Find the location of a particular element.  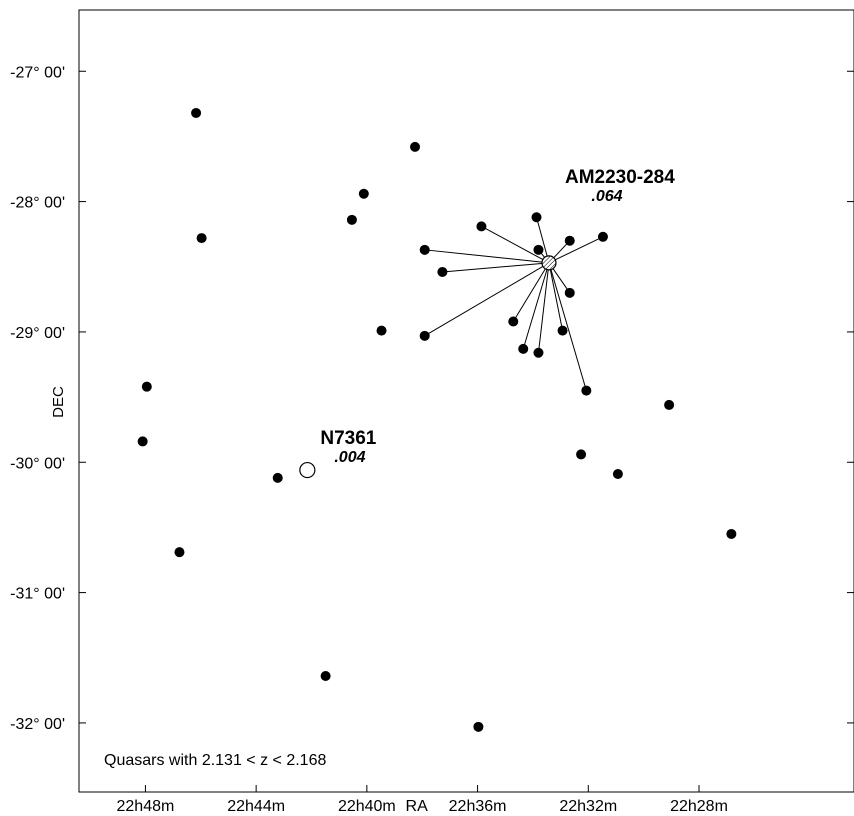

quasar-annotation: Quasars with 2.131 < z < 2.168 is located at coordinates (215, 760).